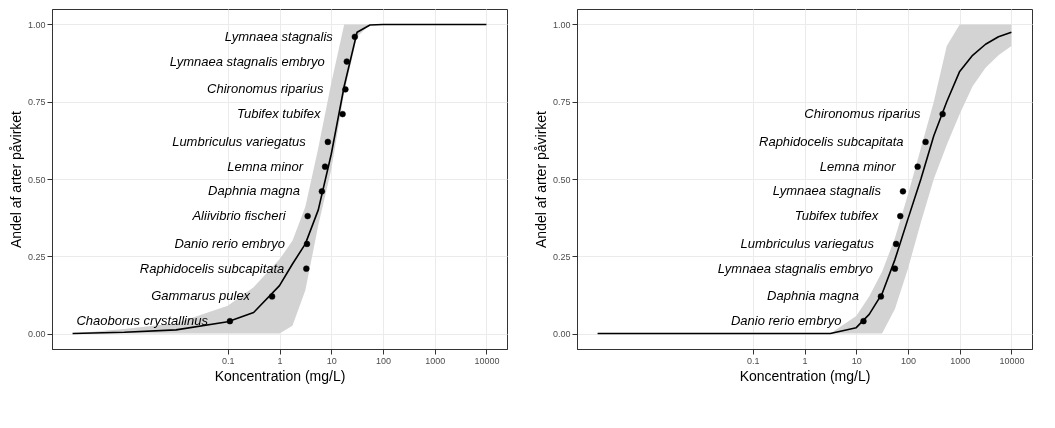 The width and height of the screenshot is (1055, 428). What do you see at coordinates (239, 216) in the screenshot?
I see `annotation: Aliivibrio fischeri` at bounding box center [239, 216].